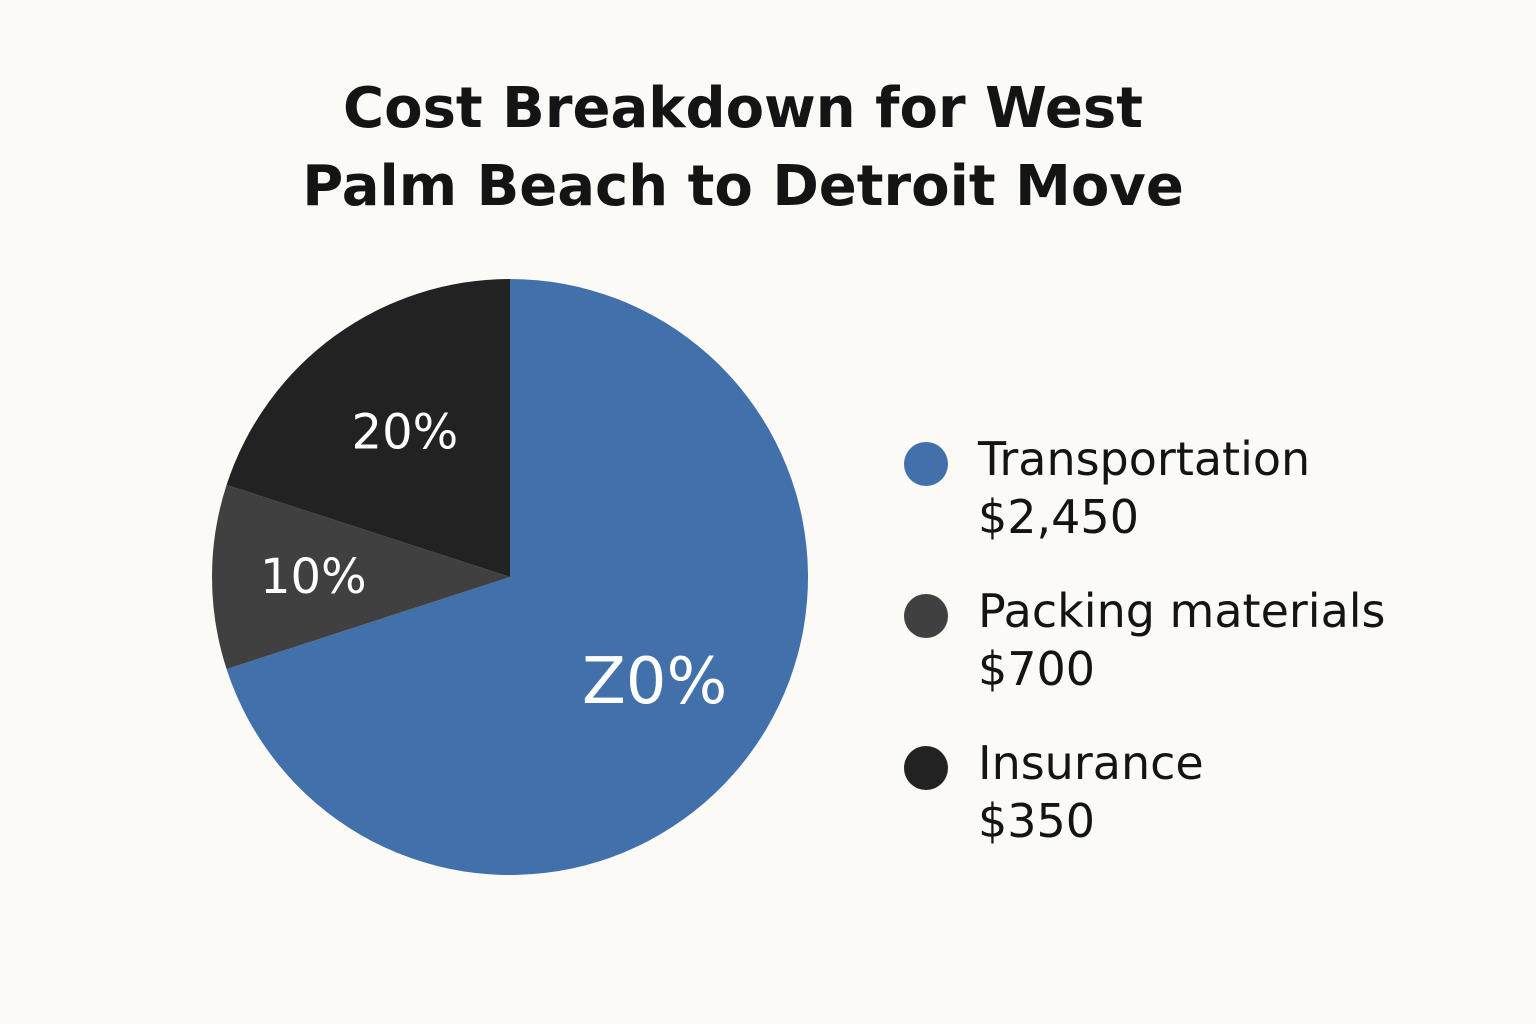  Describe the element at coordinates (1058, 517) in the screenshot. I see `legend-amount-transportation: $2,450` at that location.